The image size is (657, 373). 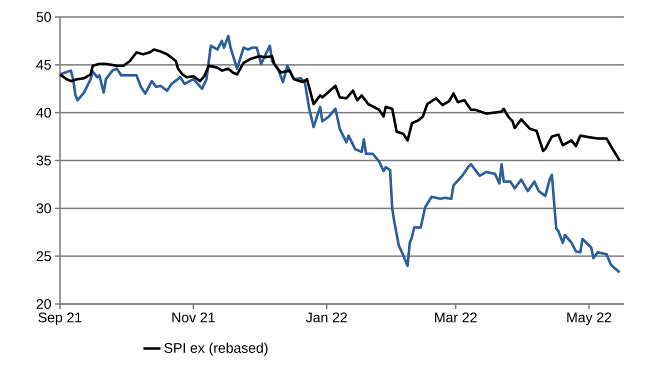 What do you see at coordinates (60, 319) in the screenshot?
I see `x-tick-label: Sep 21` at bounding box center [60, 319].